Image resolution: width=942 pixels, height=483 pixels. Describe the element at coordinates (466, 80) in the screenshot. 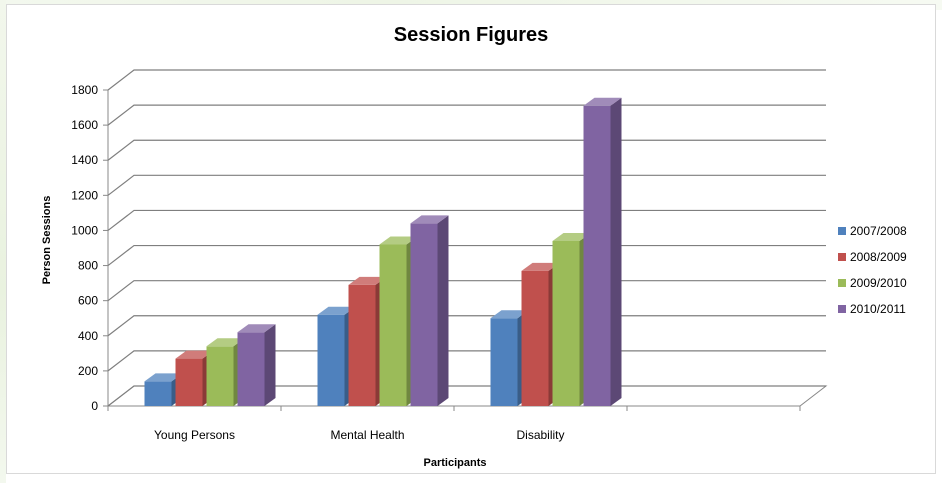

I see `gridline` at that location.